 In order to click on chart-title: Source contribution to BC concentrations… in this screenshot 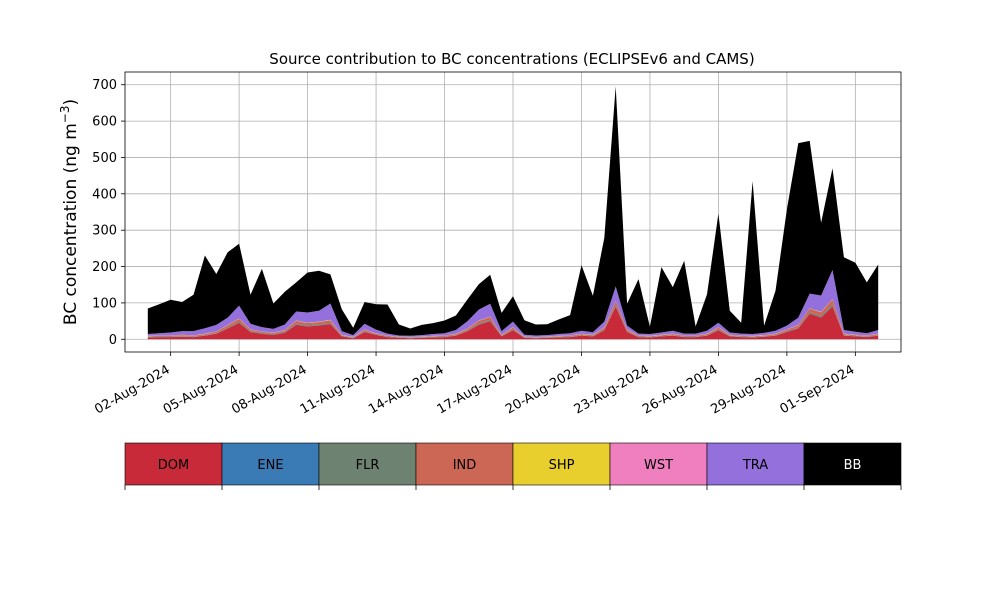, I will do `click(511, 59)`.